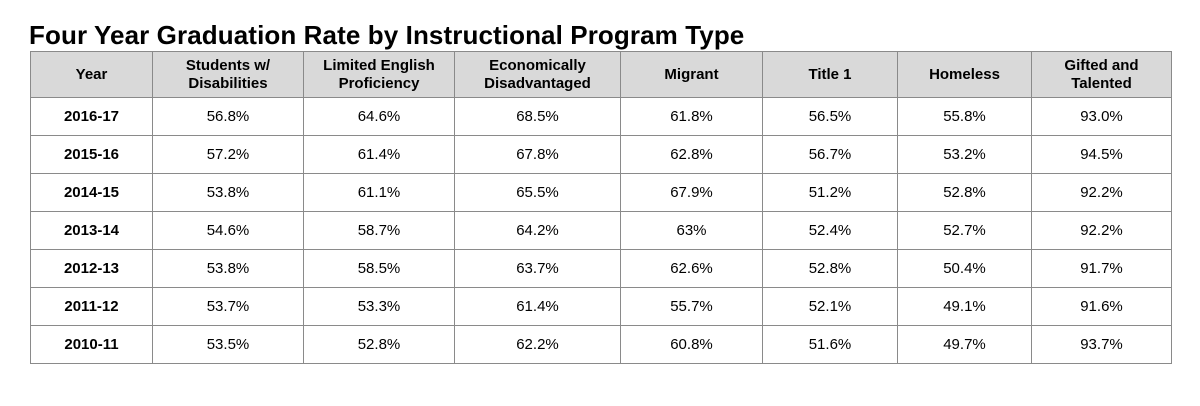 The width and height of the screenshot is (1200, 406). Describe the element at coordinates (830, 192) in the screenshot. I see `rate-cell: 51.2%` at that location.